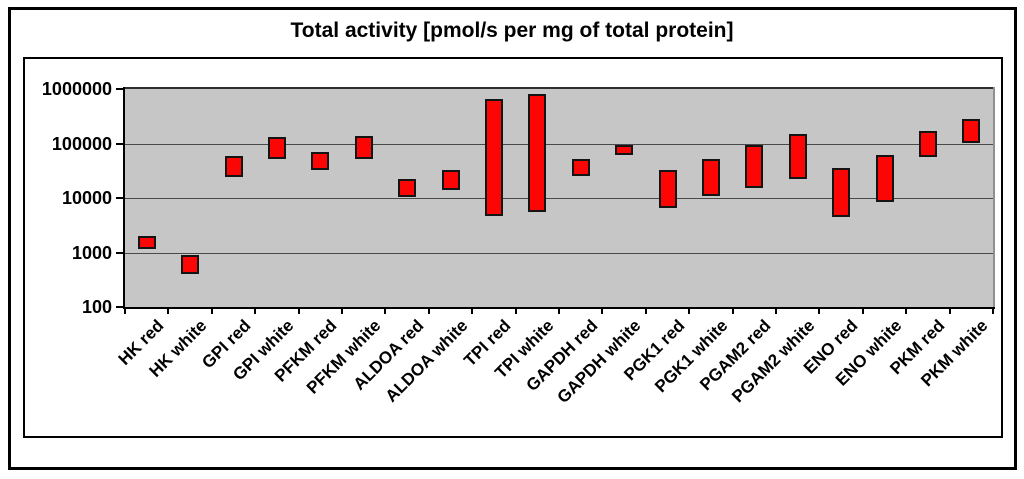 Image resolution: width=1024 pixels, height=479 pixels. What do you see at coordinates (363, 147) in the screenshot?
I see `range-bar-pfkm-white` at bounding box center [363, 147].